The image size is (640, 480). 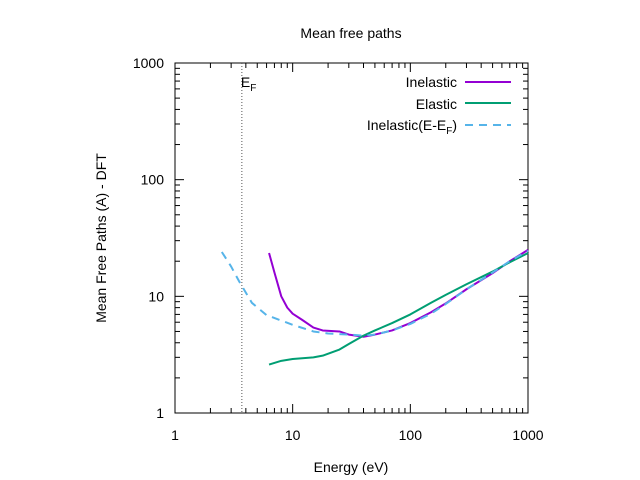 What do you see at coordinates (351, 467) in the screenshot?
I see `x-axis-label: Energy (eV)` at bounding box center [351, 467].